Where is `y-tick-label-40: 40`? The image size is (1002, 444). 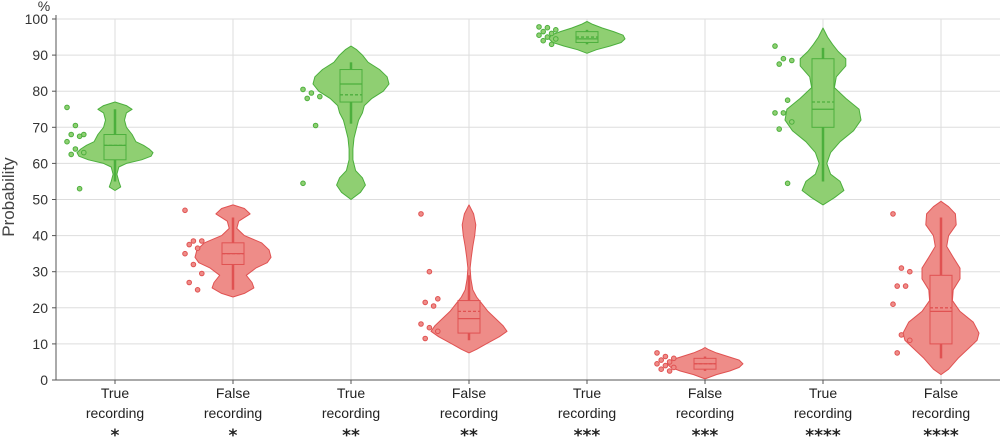 y-tick-label-40: 40 is located at coordinates (40, 236).